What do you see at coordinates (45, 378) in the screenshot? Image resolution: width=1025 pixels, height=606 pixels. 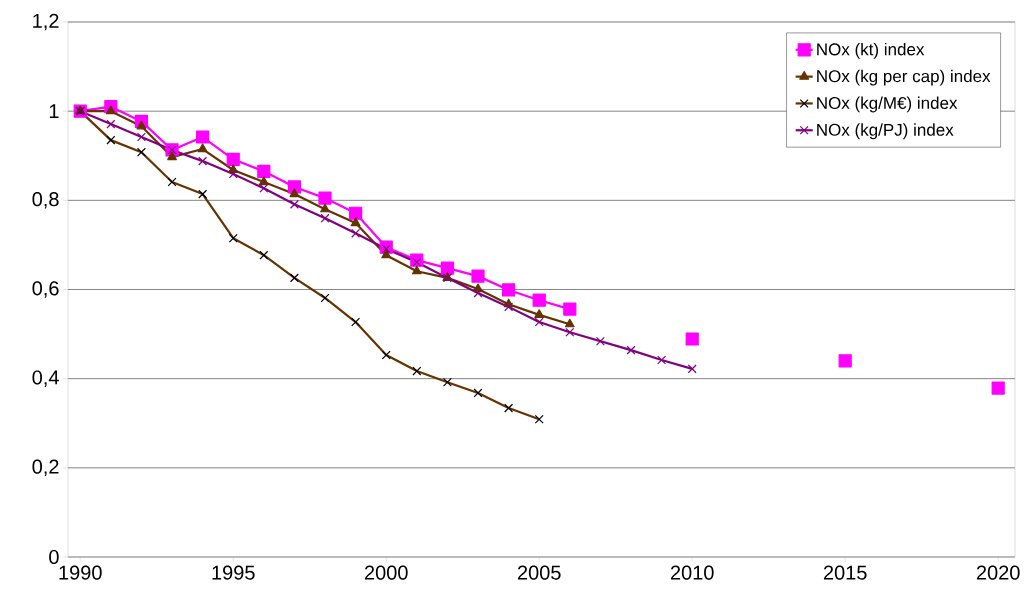 I see `y-tick-label: 0,4` at bounding box center [45, 378].